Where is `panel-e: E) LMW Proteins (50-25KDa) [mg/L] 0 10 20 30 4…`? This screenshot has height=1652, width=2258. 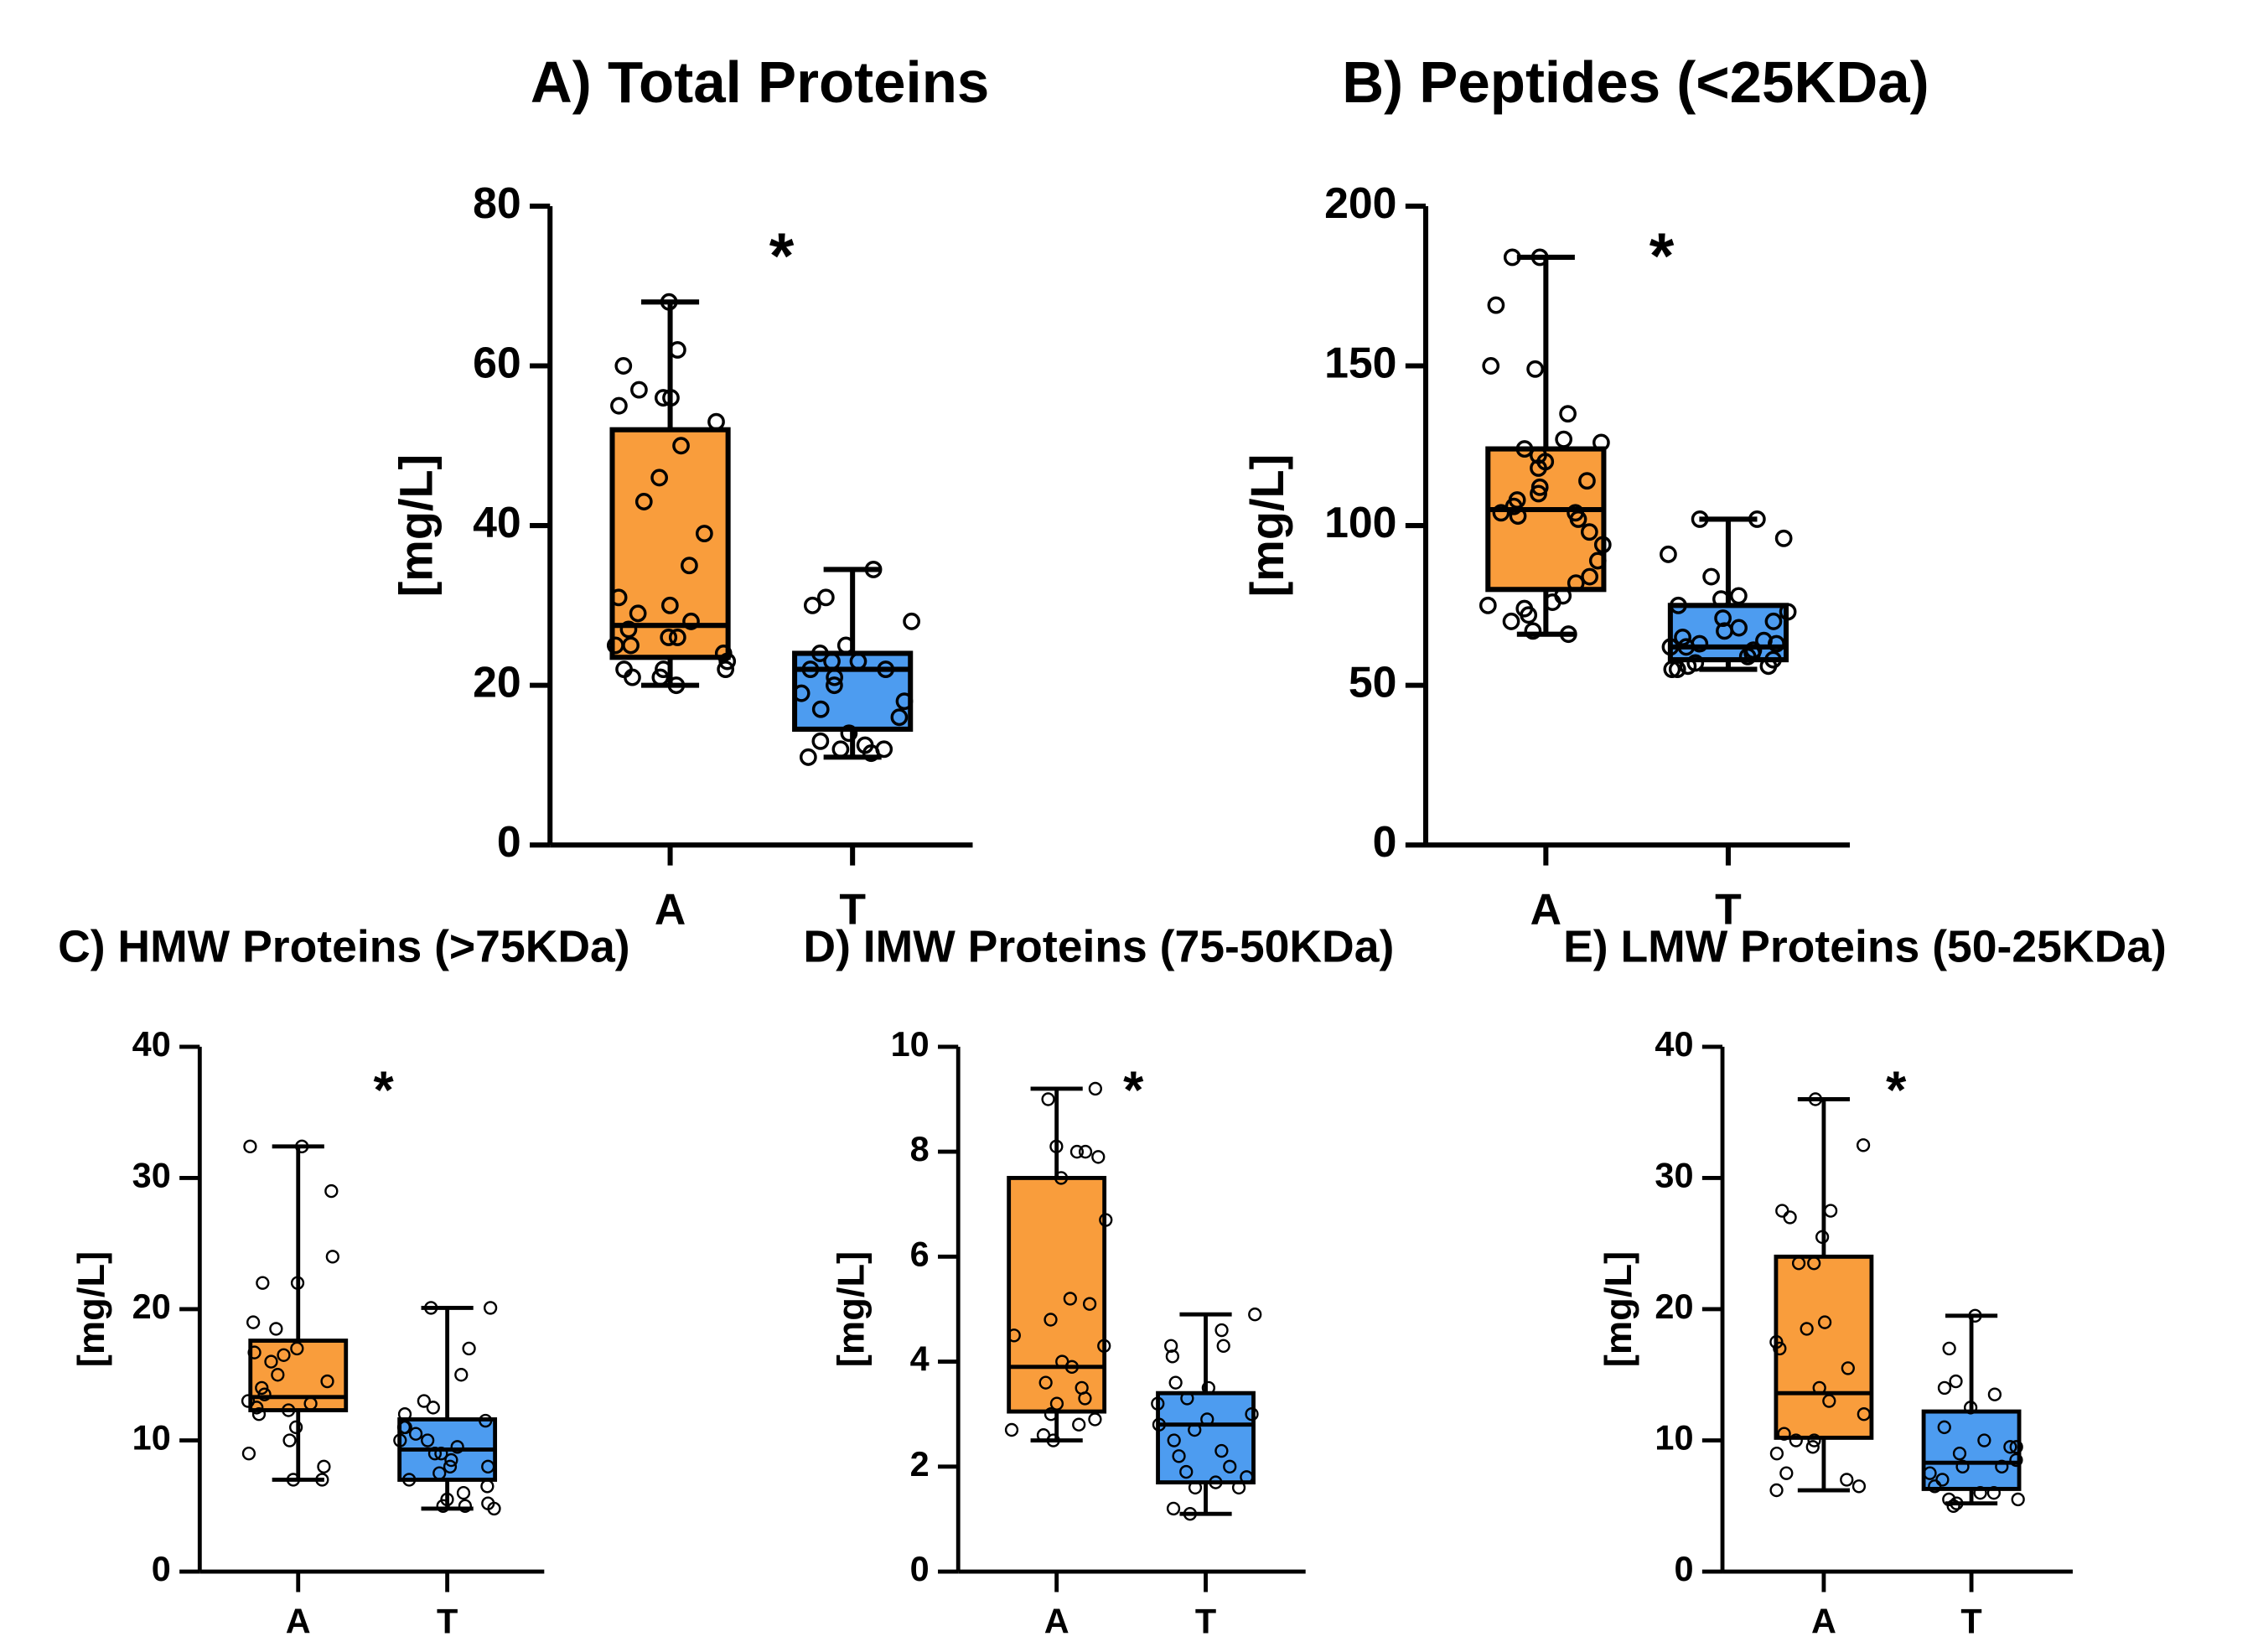
panel-e: E) LMW Proteins (50-25KDa) [mg/L] 0 10 20 30 4… is located at coordinates (1865, 1280).